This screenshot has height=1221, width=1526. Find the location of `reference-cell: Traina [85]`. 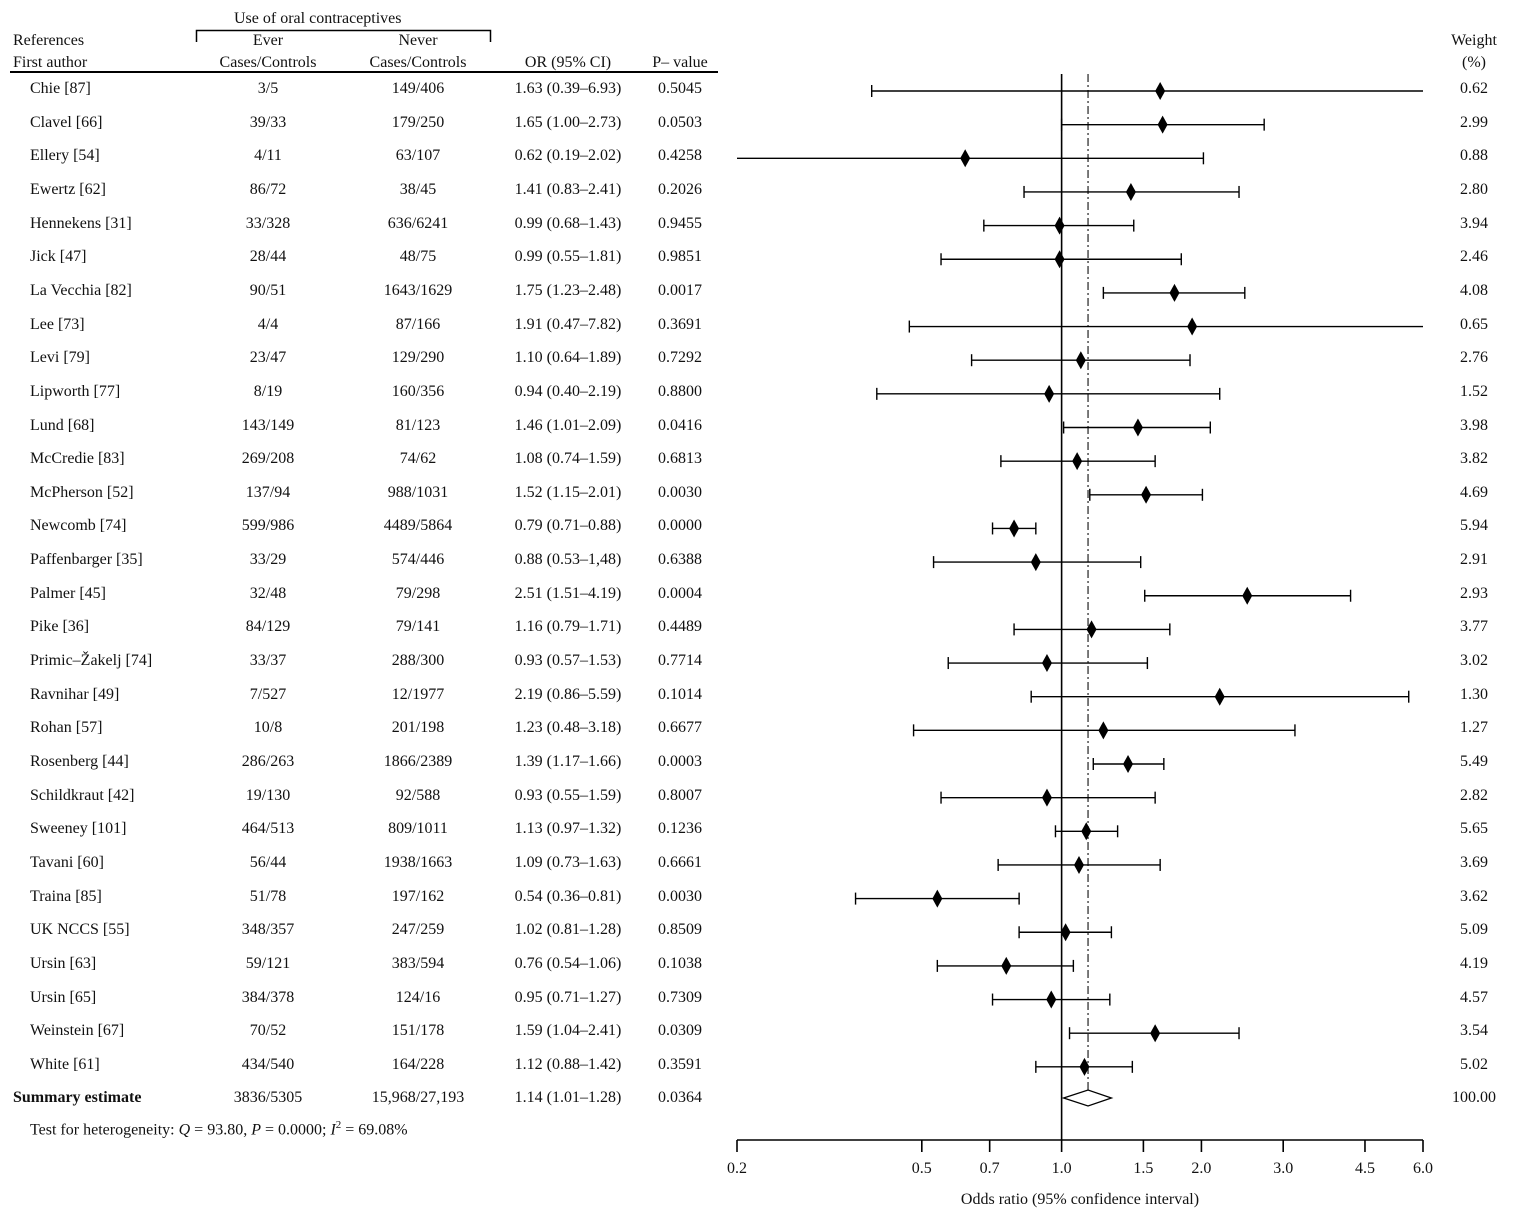

reference-cell: Traina [85] is located at coordinates (66, 896).